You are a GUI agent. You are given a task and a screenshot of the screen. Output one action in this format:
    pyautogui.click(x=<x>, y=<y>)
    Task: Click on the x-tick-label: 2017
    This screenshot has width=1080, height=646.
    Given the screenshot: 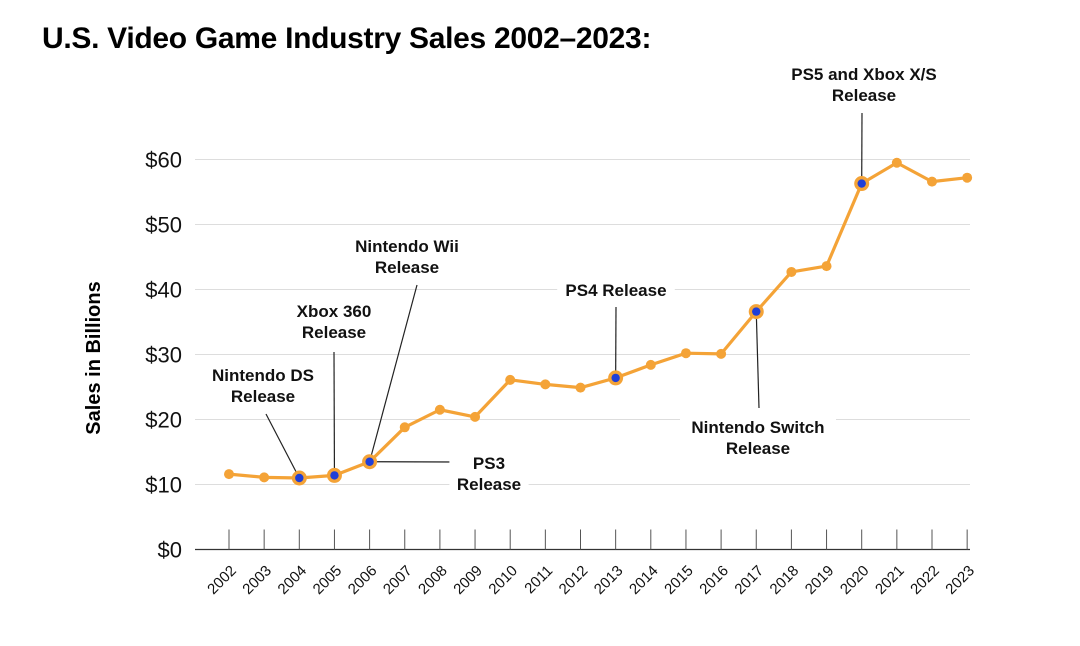 What is the action you would take?
    pyautogui.click(x=749, y=580)
    